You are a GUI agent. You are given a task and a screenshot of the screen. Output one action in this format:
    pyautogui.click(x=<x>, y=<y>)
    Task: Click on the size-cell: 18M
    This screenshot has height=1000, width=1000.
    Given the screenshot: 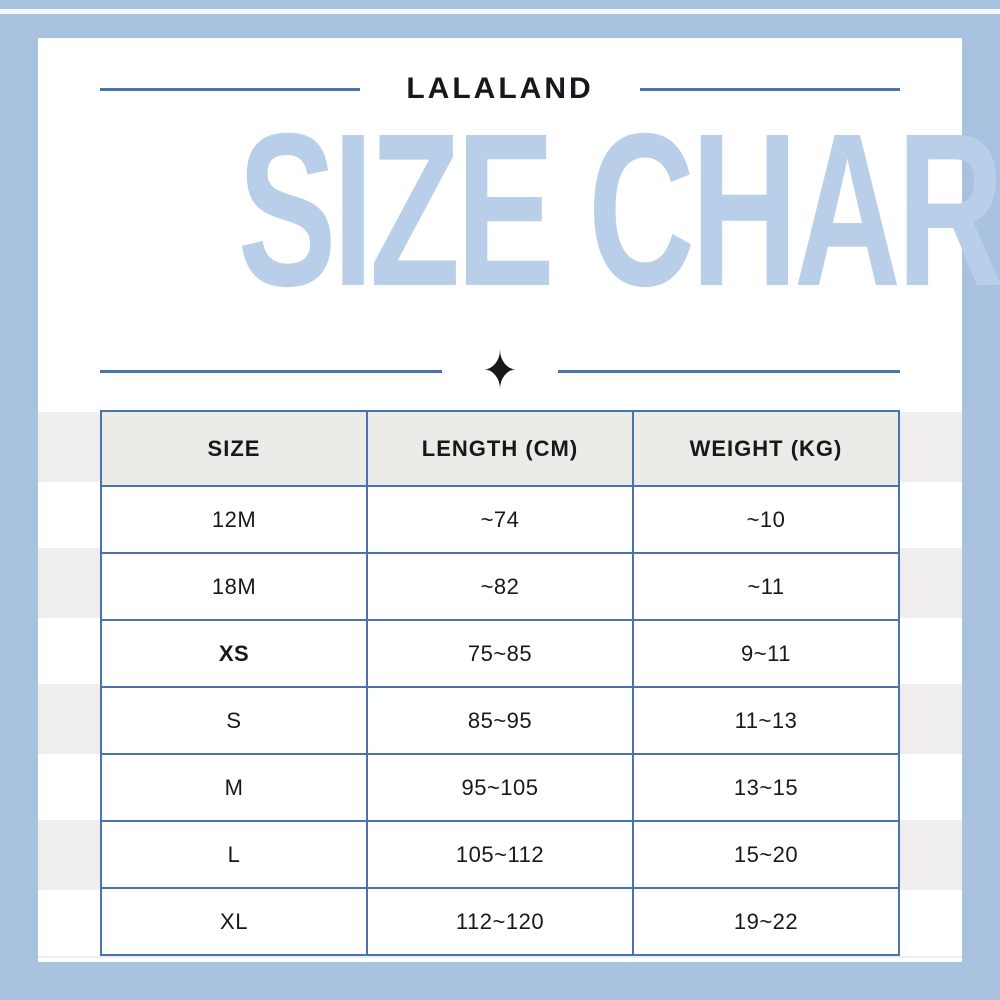 What is the action you would take?
    pyautogui.click(x=234, y=586)
    